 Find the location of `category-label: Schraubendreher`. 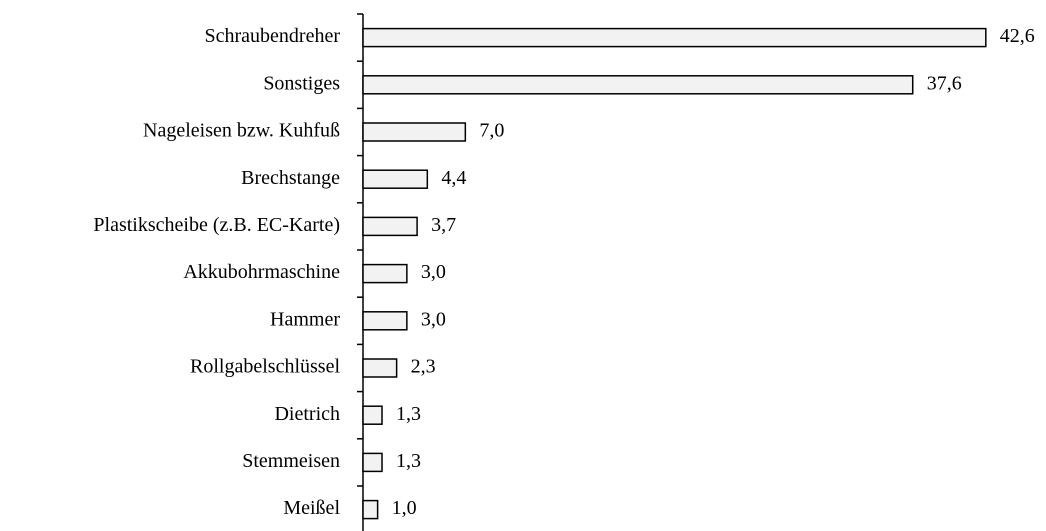

category-label: Schraubendreher is located at coordinates (273, 36).